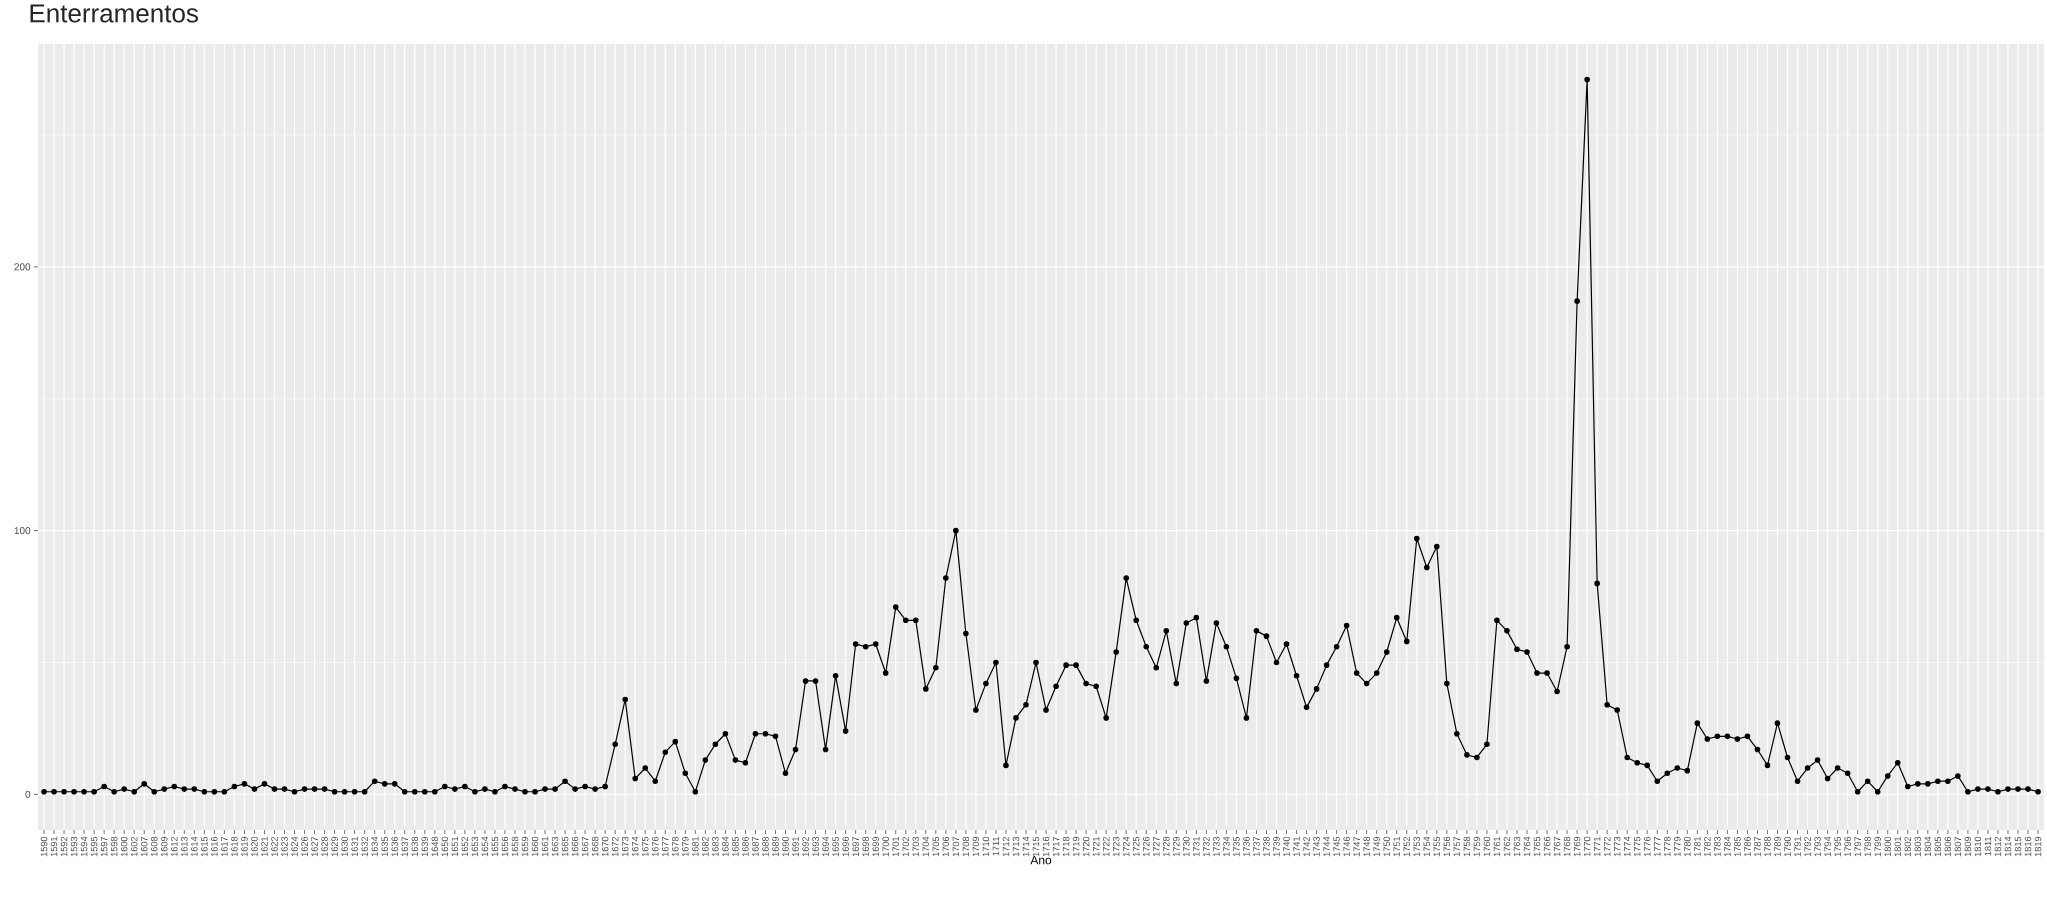 Image resolution: width=2047 pixels, height=902 pixels. What do you see at coordinates (254, 846) in the screenshot?
I see `x-tick-label: 1620` at bounding box center [254, 846].